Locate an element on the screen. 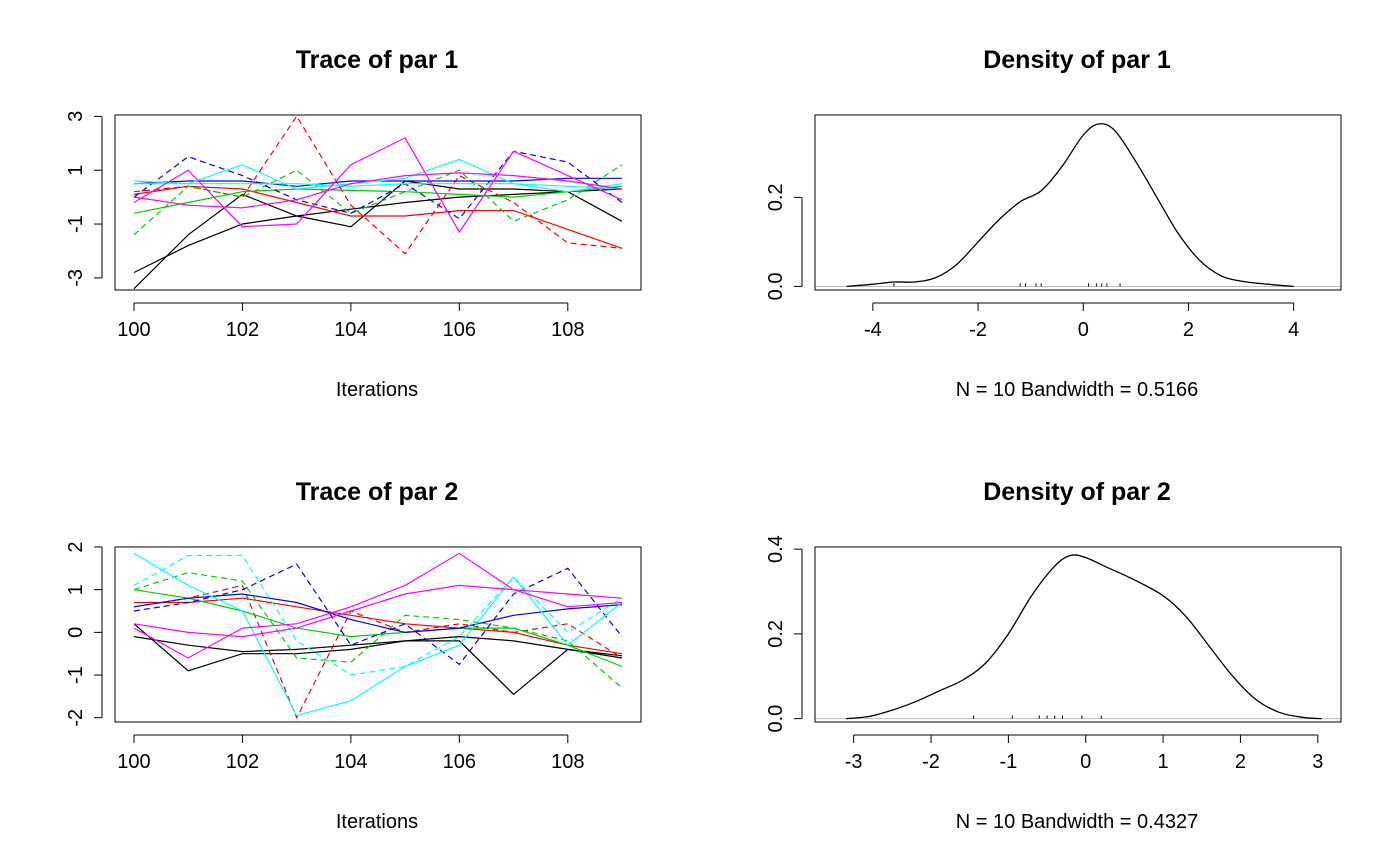 The height and width of the screenshot is (865, 1400). y-tick-label: 2 is located at coordinates (76, 546).